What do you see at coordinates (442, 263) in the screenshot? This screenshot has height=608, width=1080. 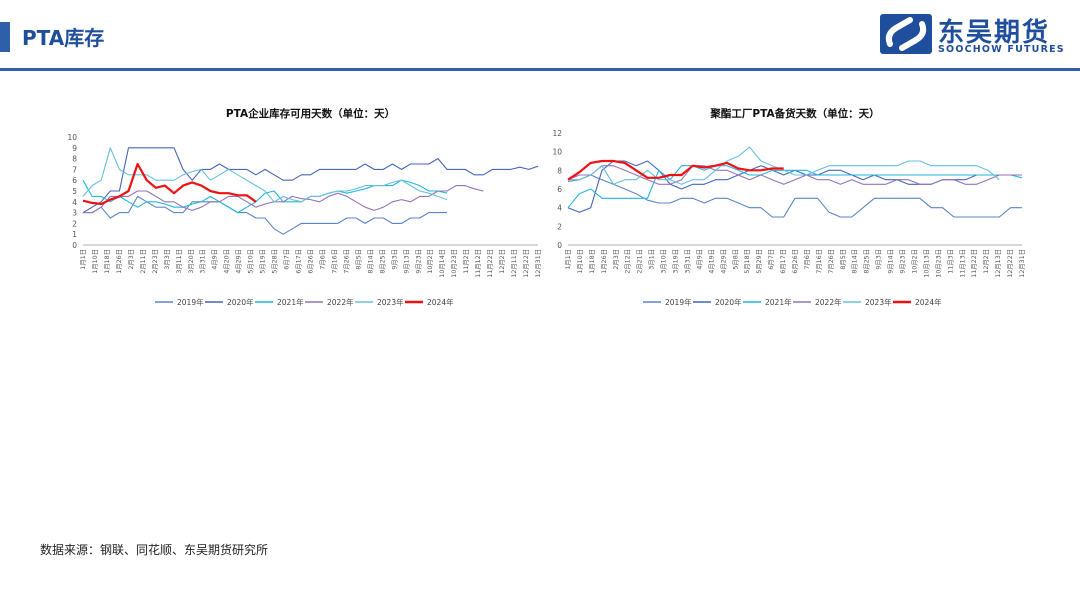 I see `x-tick-label: 10月14日` at bounding box center [442, 263].